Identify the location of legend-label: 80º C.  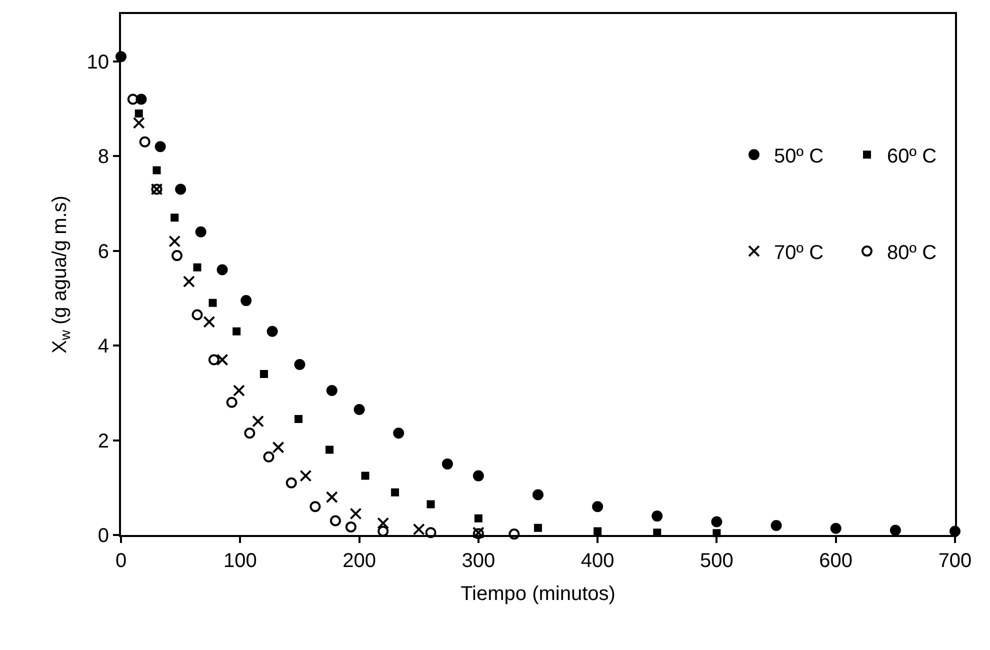
(911, 253).